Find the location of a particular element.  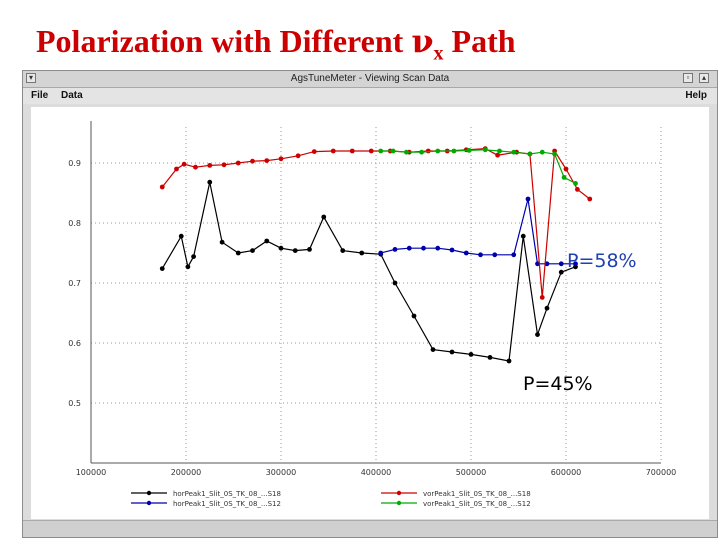

x-tick-label: 200000 is located at coordinates (186, 472).